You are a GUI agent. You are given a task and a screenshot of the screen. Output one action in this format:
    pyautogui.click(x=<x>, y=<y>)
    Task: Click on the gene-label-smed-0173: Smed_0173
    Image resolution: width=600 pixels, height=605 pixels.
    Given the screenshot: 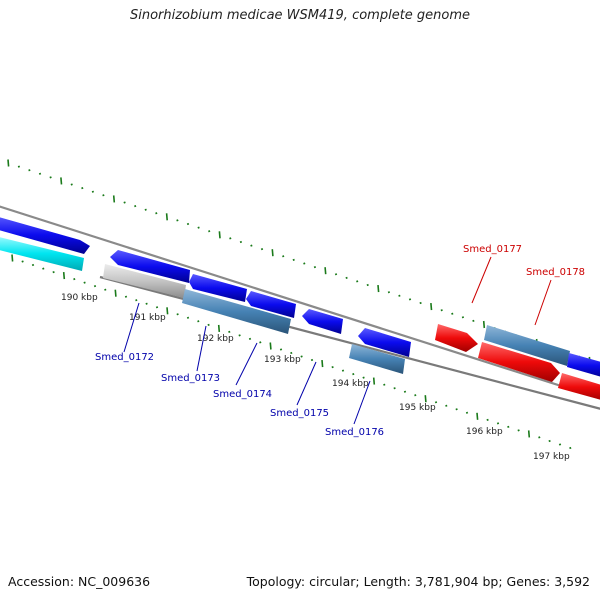 What is the action you would take?
    pyautogui.click(x=190, y=378)
    